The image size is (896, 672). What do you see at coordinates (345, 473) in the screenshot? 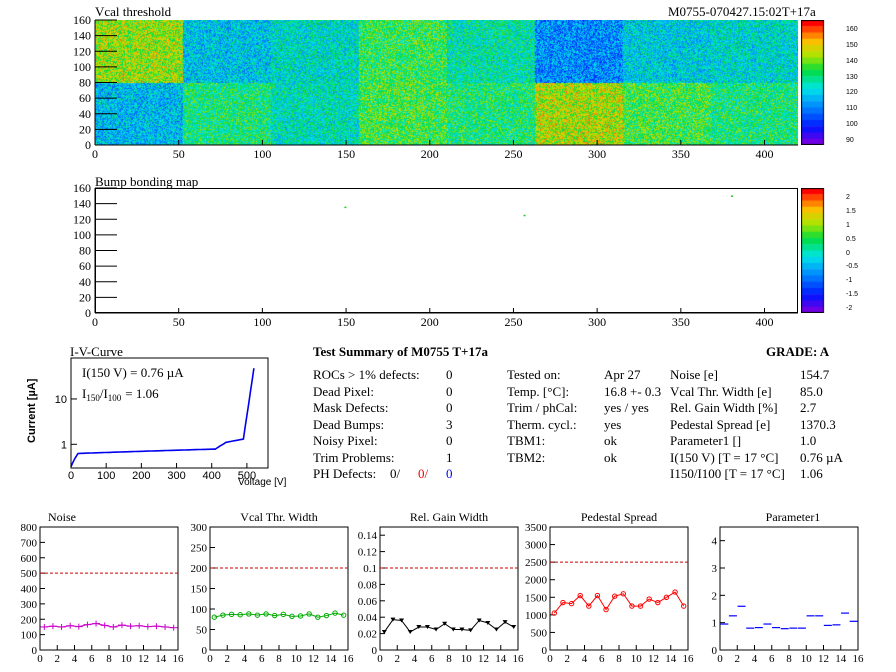
I see `ph-defects-label: PH Defects:` at bounding box center [345, 473].